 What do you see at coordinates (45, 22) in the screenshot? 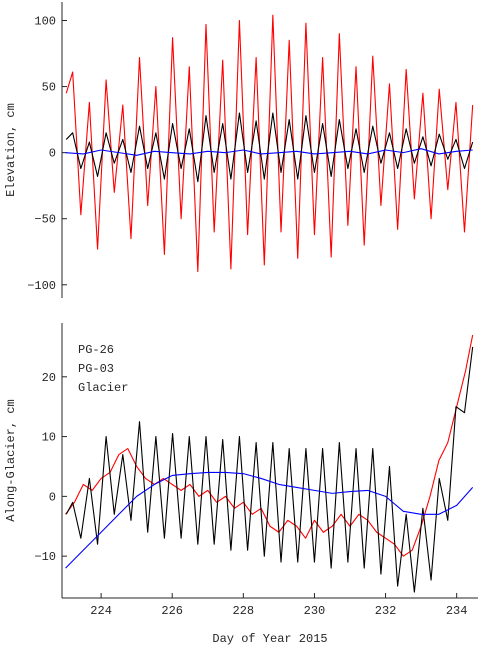
I see `y-tick-label: 100` at bounding box center [45, 22].